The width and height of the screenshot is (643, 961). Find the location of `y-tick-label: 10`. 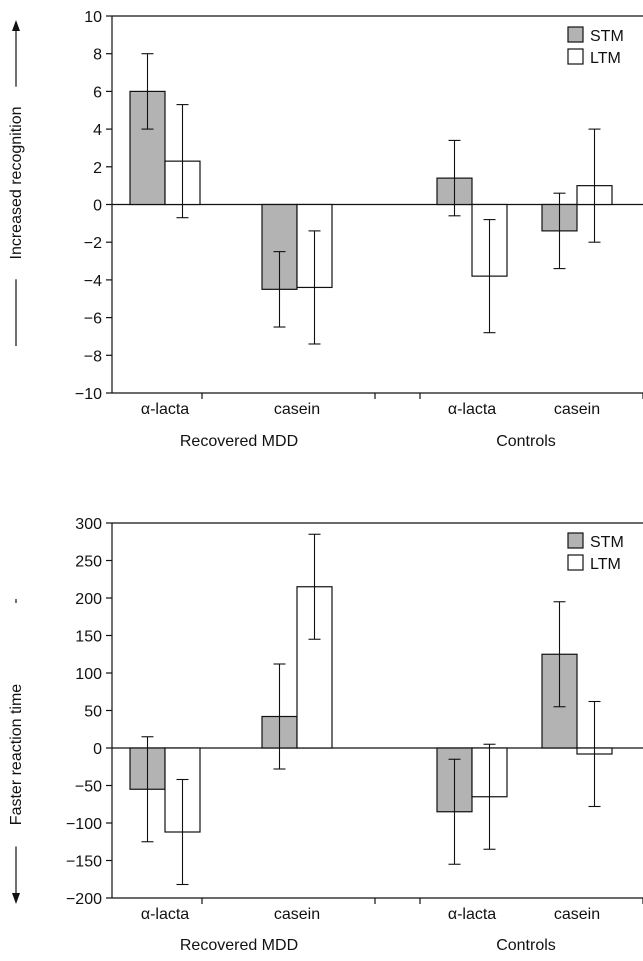

y-tick-label: 10 is located at coordinates (93, 17).